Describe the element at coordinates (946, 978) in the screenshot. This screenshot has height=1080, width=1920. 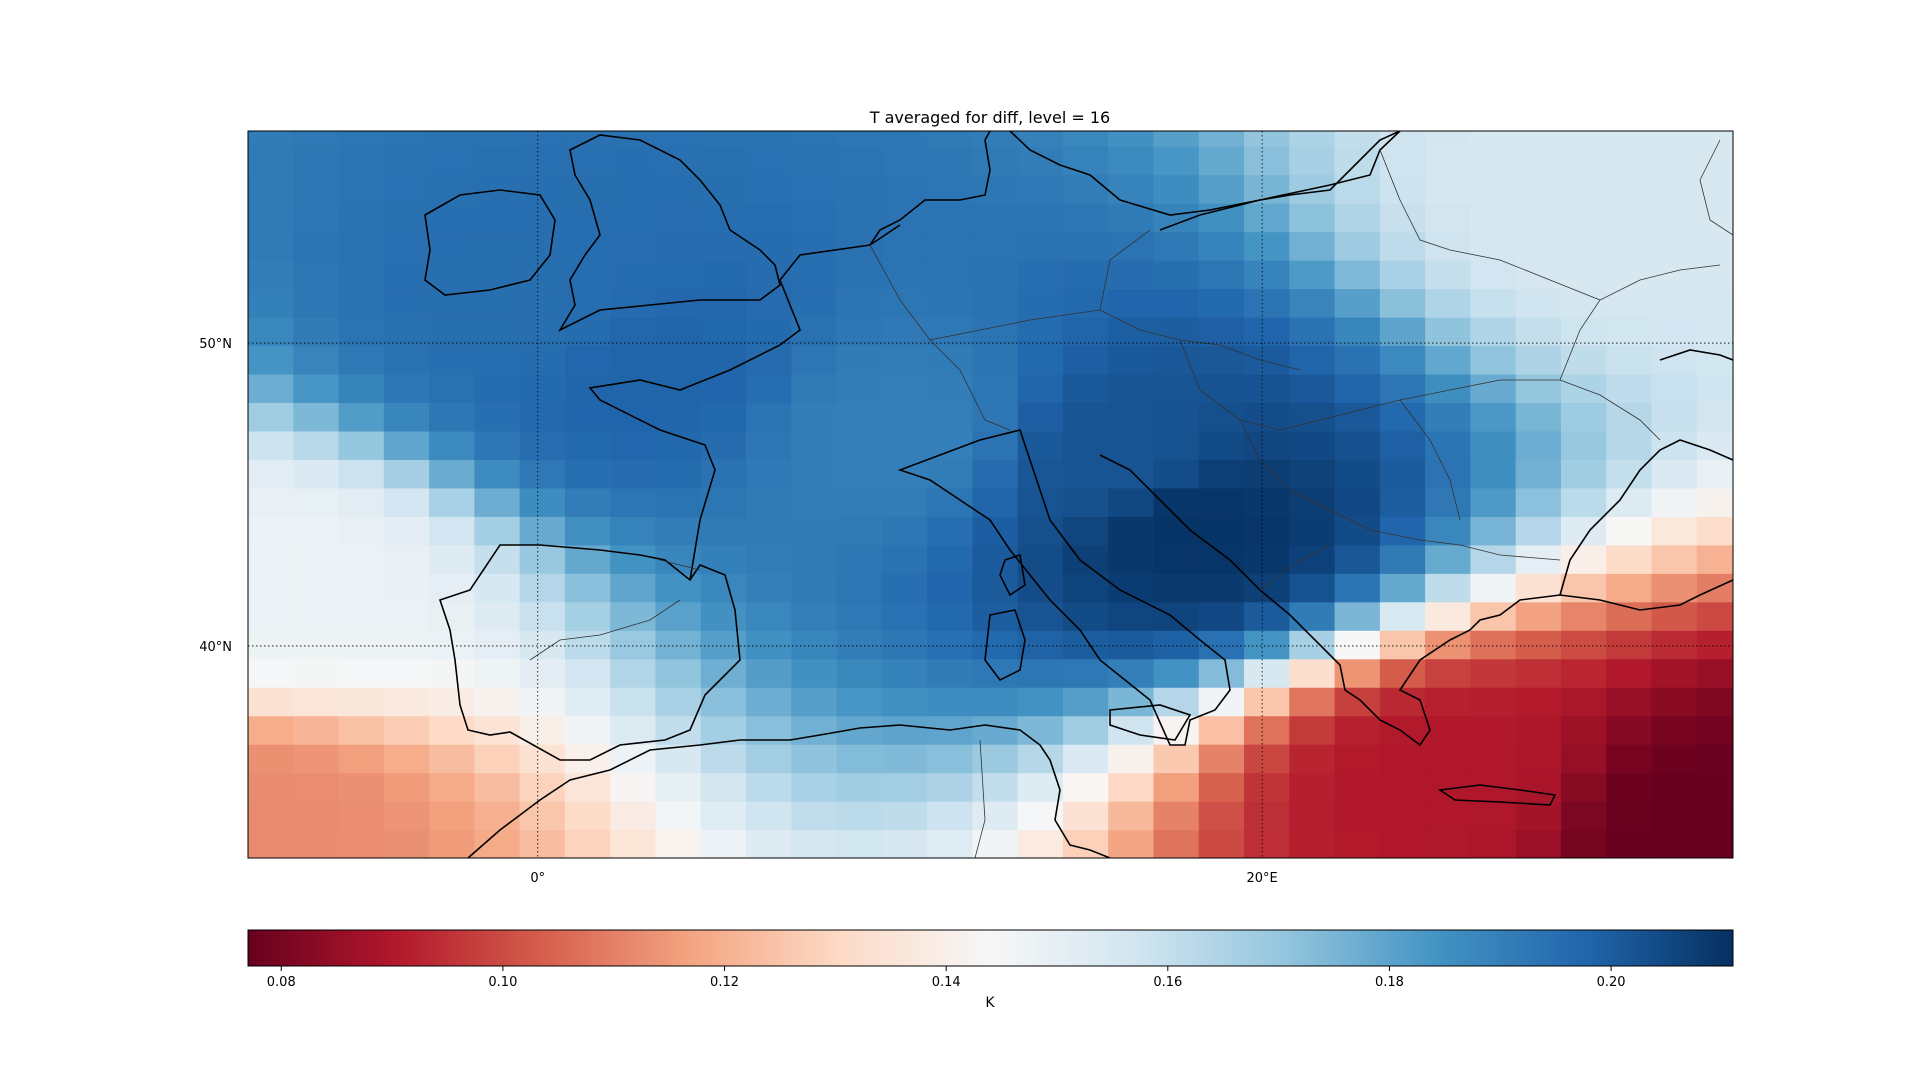
I see `colorbar-ticks: 0.08 0.10 0.12 0.14 0.16 0.18 0.20` at that location.